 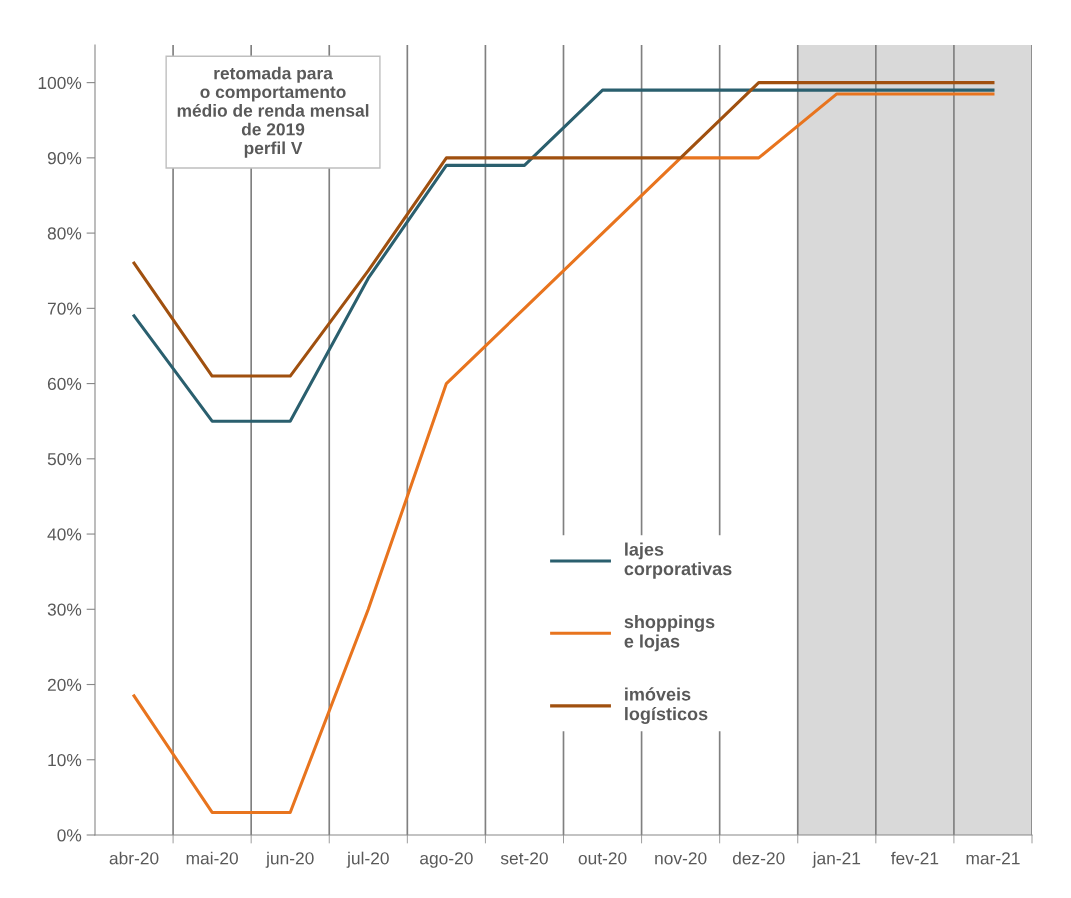 I want to click on x-tick-label: abr-20, so click(x=134, y=858).